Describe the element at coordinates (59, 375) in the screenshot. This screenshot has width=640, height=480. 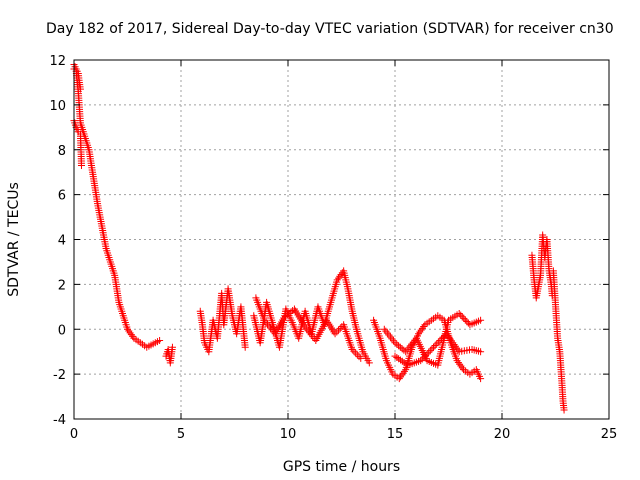
I see `y-tick-label: -2` at that location.